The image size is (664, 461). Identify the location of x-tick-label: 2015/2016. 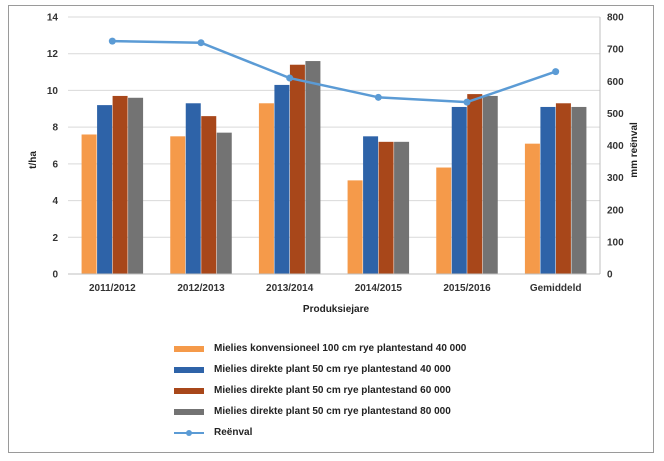
(467, 288).